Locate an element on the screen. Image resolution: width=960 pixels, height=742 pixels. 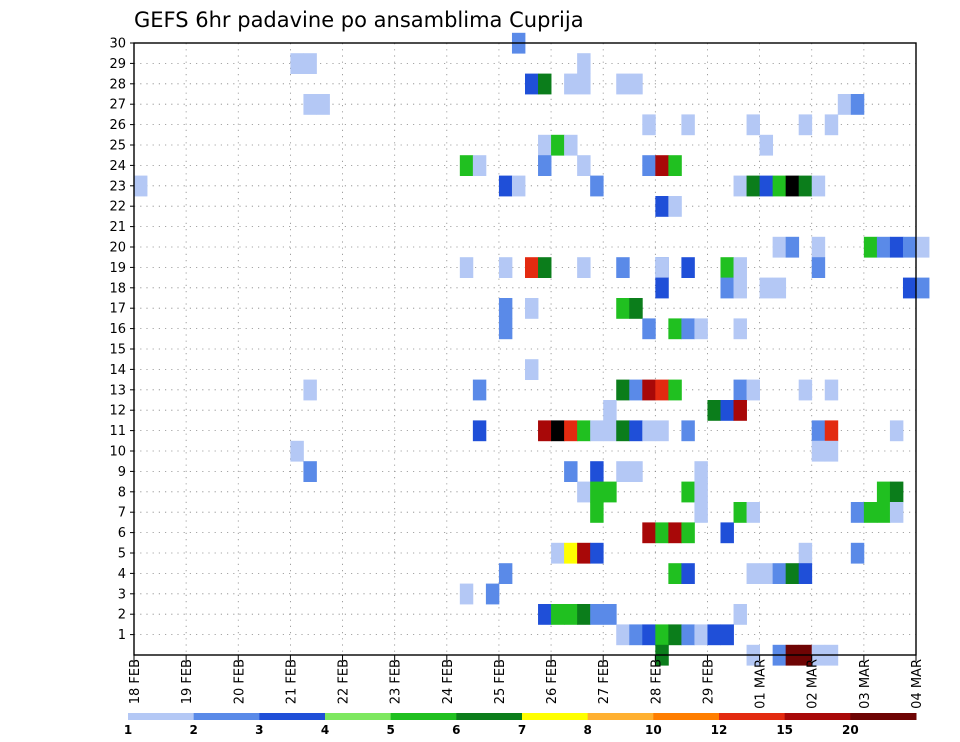
y-tick-label: 16 is located at coordinates (117, 329).